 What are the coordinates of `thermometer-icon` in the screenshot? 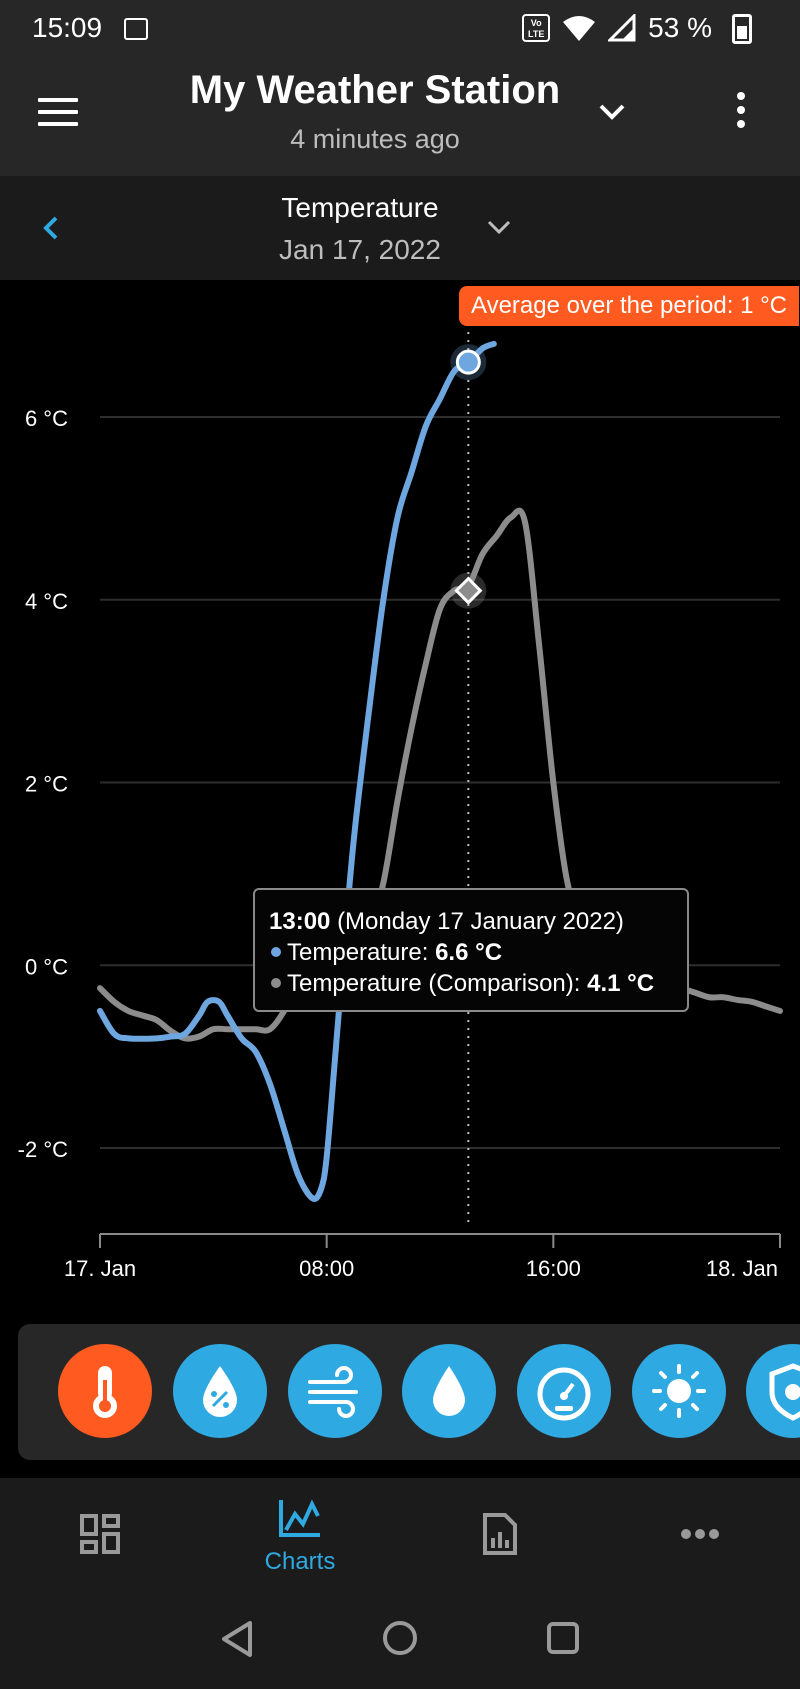 It's located at (105, 1392).